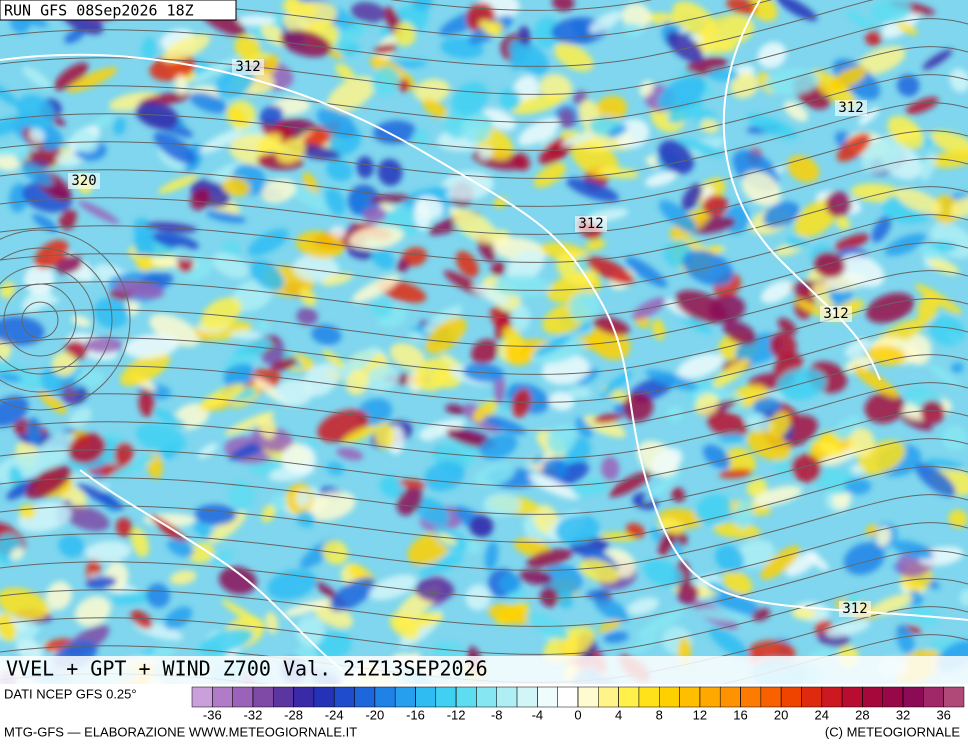  I want to click on colorbar-tick-label: -4, so click(538, 714).